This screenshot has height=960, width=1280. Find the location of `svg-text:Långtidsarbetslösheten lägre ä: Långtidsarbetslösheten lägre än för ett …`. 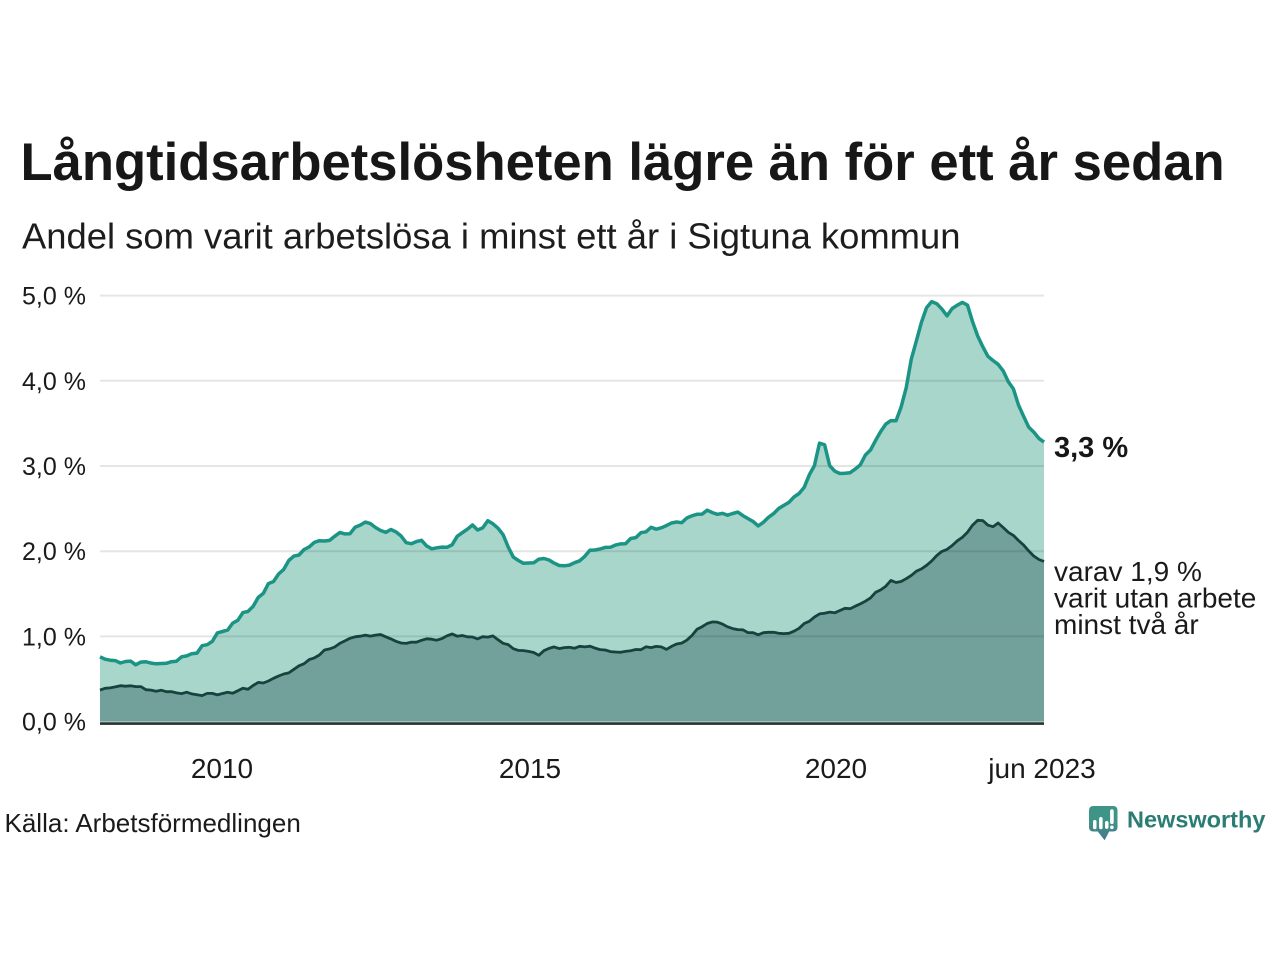

svg-text:Långtidsarbetslösheten lägre ä: Långtidsarbetslösheten lägre än för ett … is located at coordinates (623, 162).